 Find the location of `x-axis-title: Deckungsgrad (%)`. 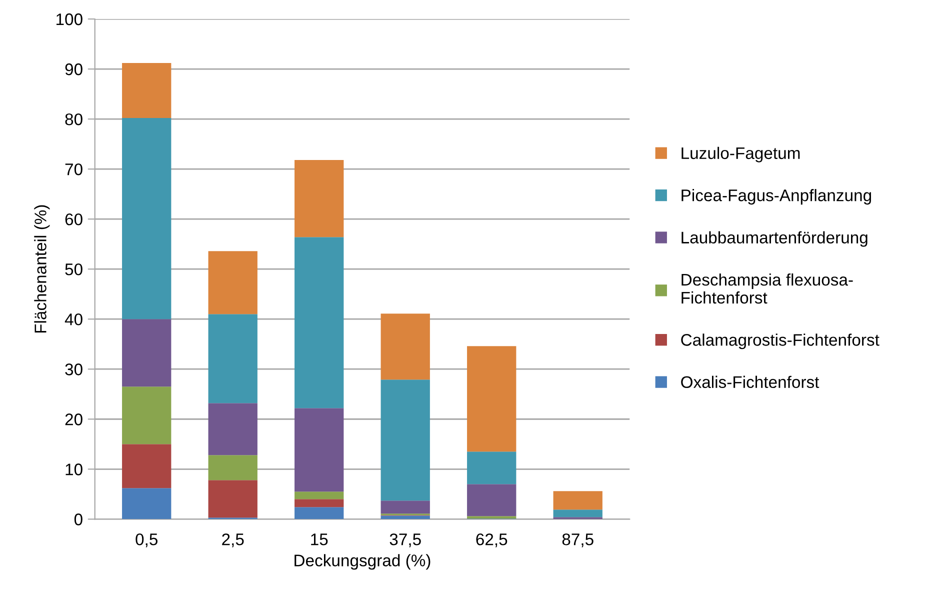

x-axis-title: Deckungsgrad (%) is located at coordinates (362, 562).